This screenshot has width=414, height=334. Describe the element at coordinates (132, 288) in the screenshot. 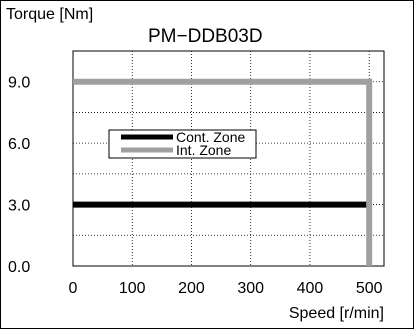

I see `x-tick-label: 100` at that location.